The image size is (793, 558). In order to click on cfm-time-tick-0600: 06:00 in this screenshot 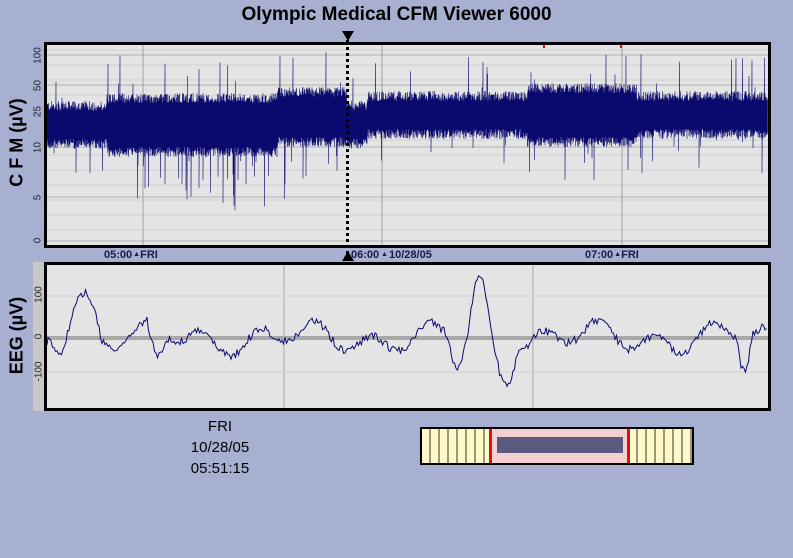, I will do `click(365, 255)`.